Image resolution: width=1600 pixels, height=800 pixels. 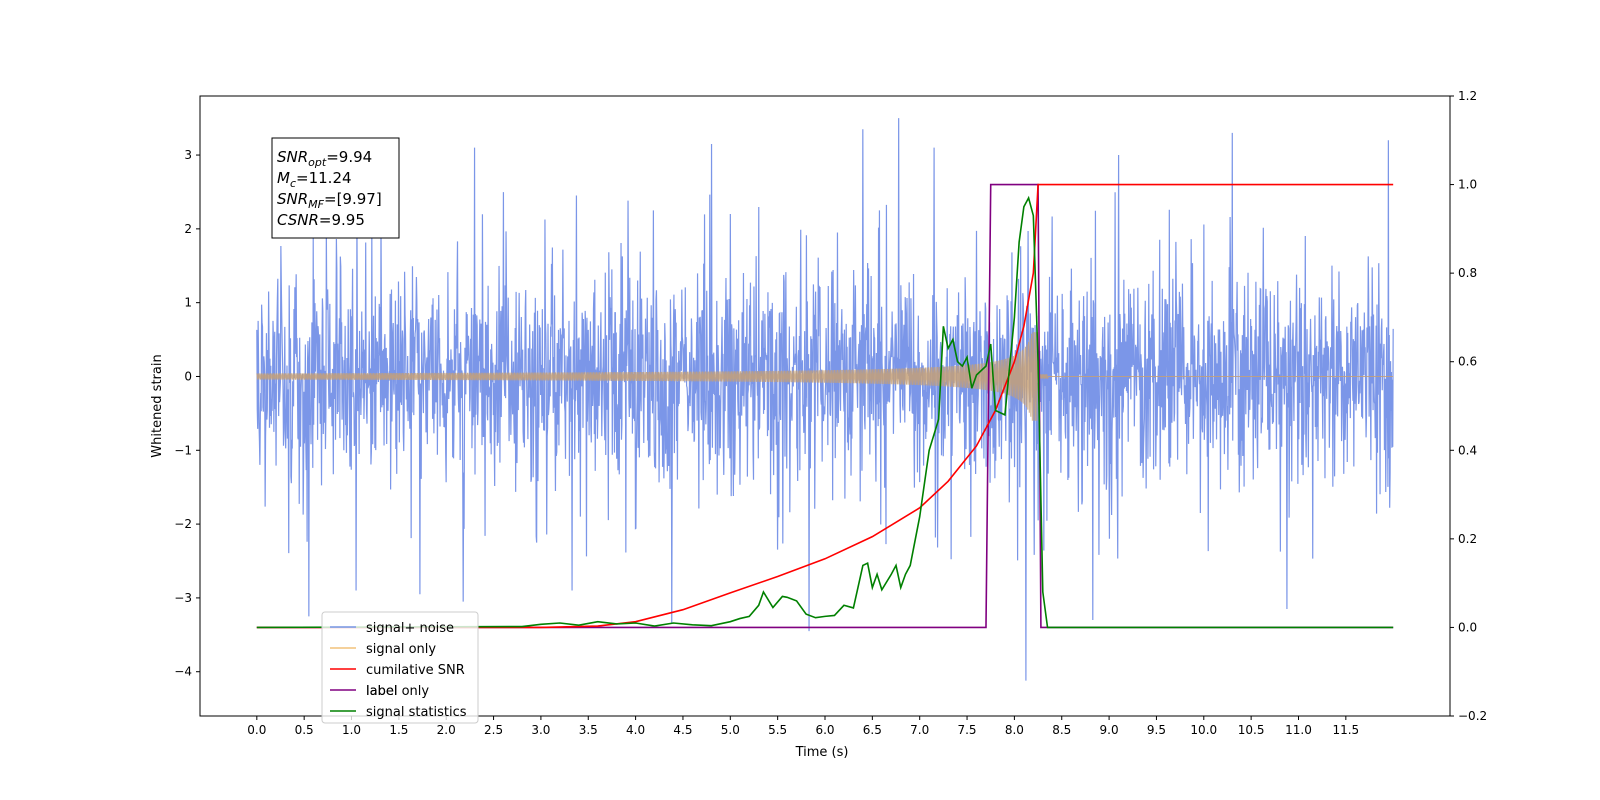 What do you see at coordinates (183, 598) in the screenshot?
I see `y-tick-label: −3` at bounding box center [183, 598].